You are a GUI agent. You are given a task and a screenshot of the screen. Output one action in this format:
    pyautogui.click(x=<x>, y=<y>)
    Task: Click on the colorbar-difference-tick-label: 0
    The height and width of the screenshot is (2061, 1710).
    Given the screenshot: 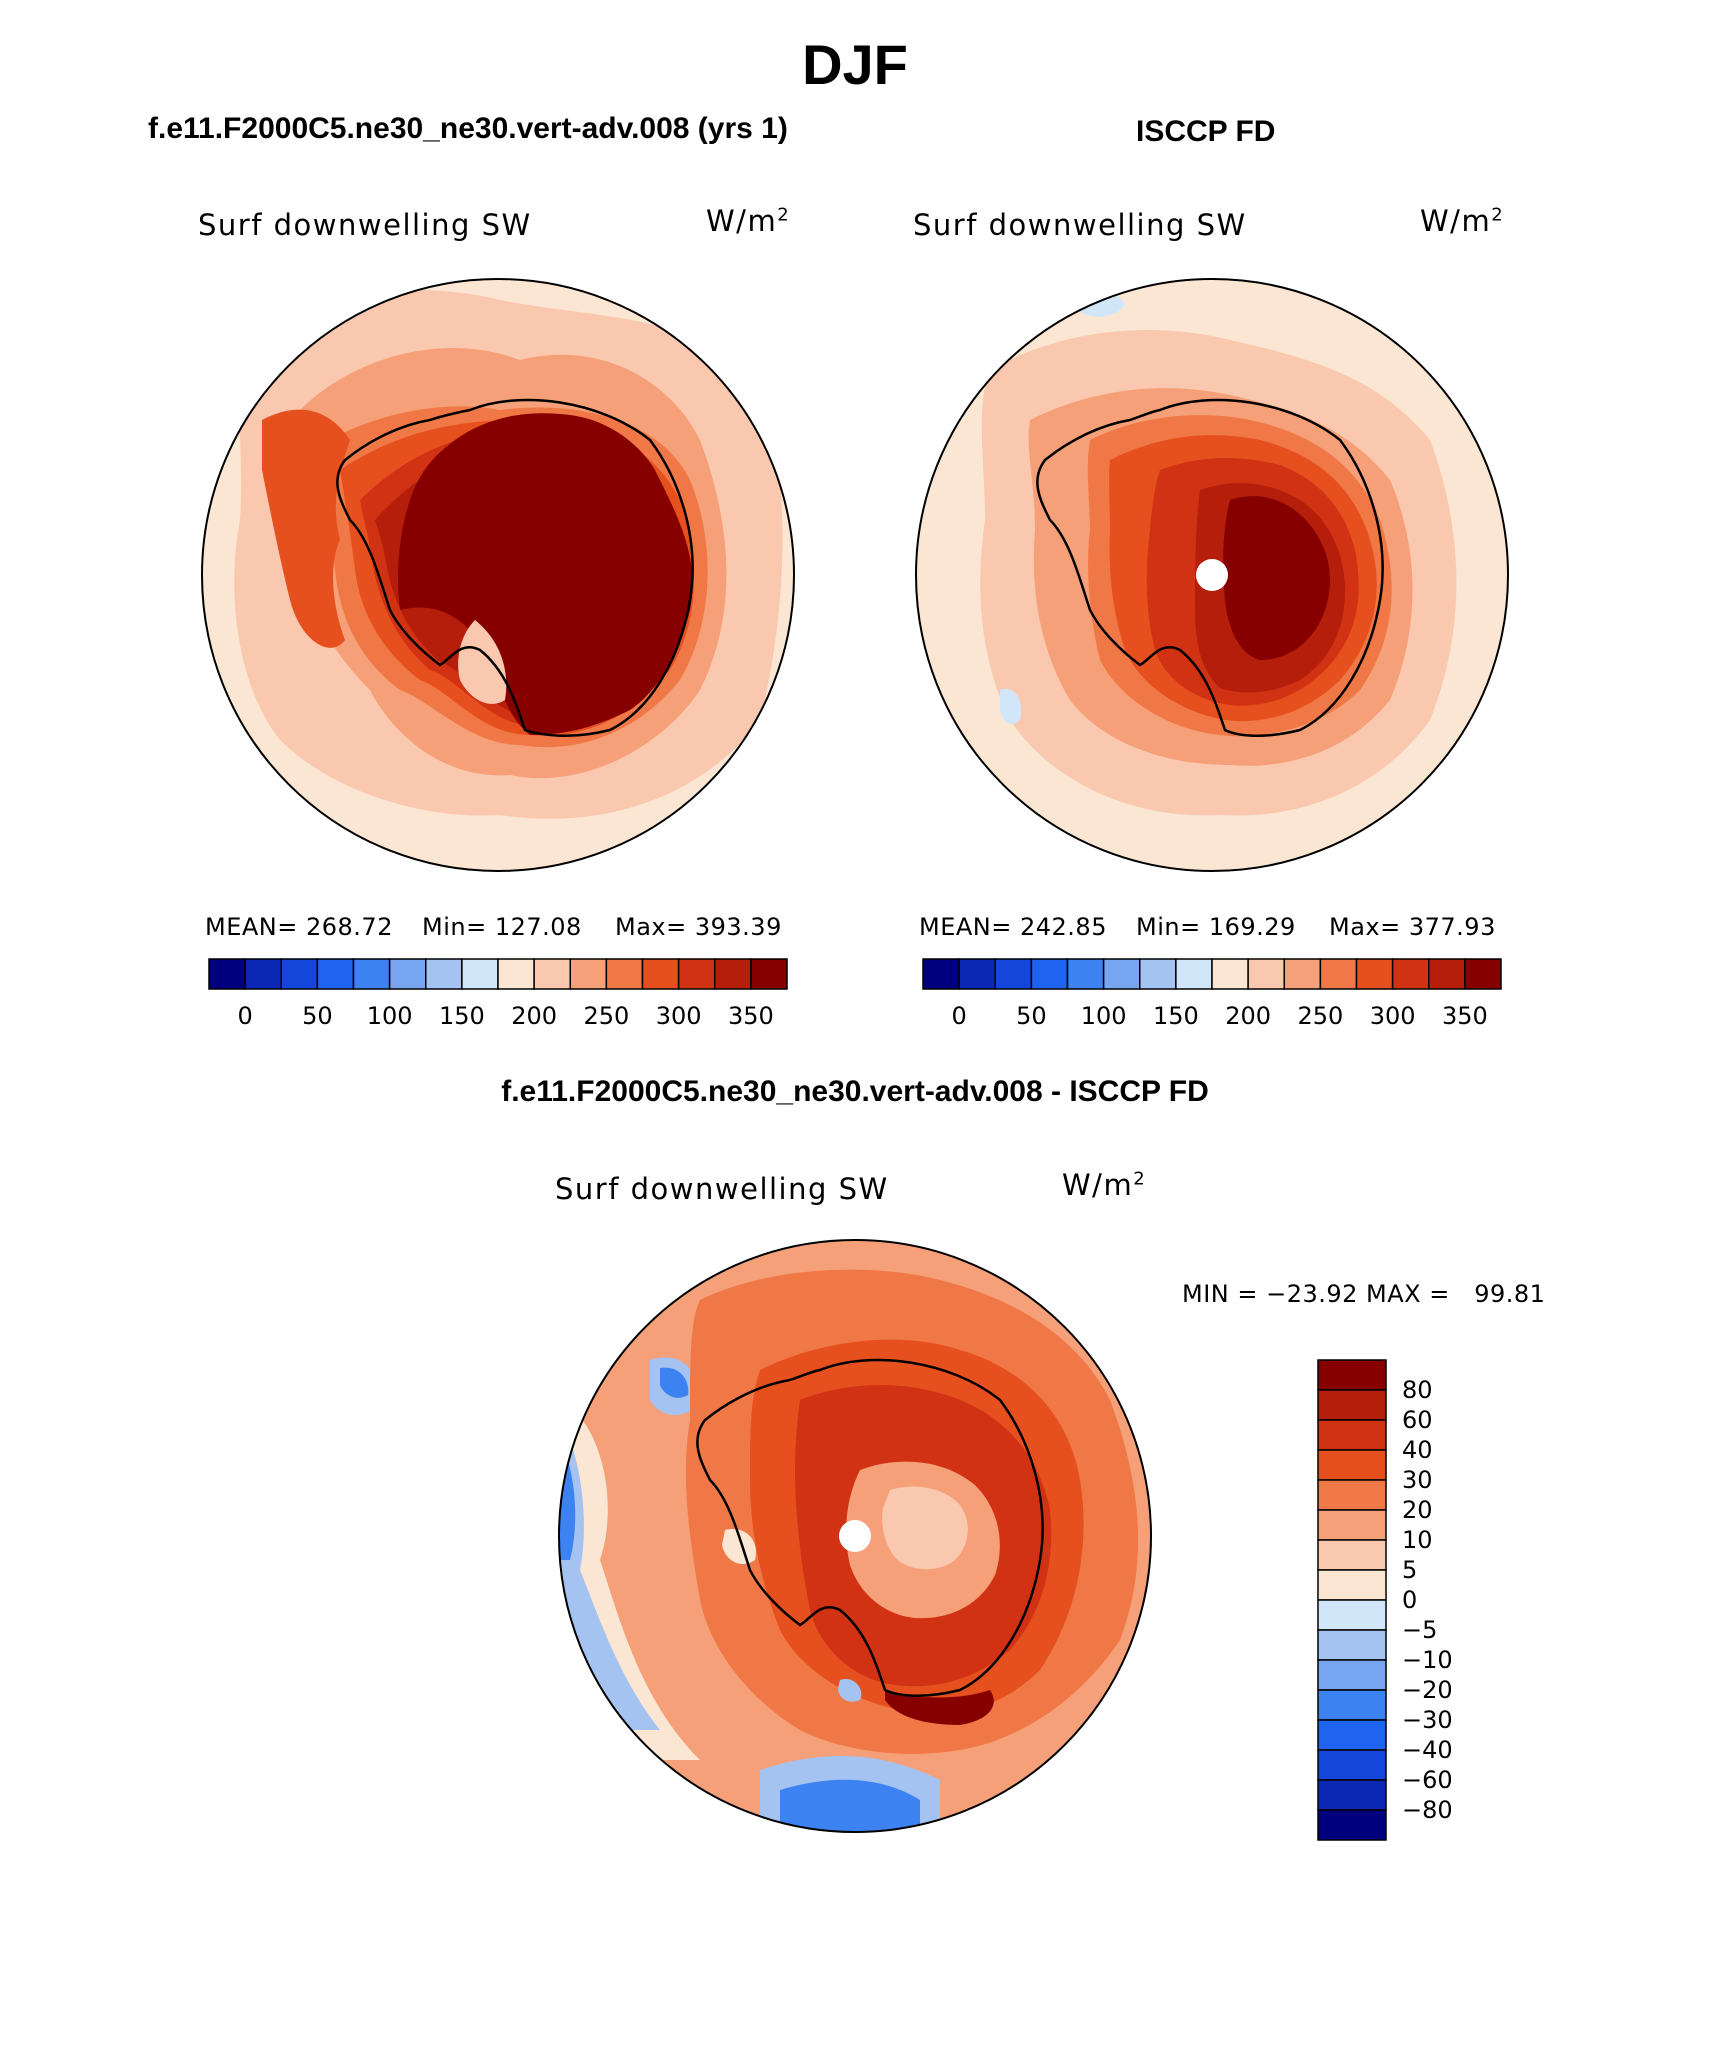 What is the action you would take?
    pyautogui.click(x=1409, y=1600)
    